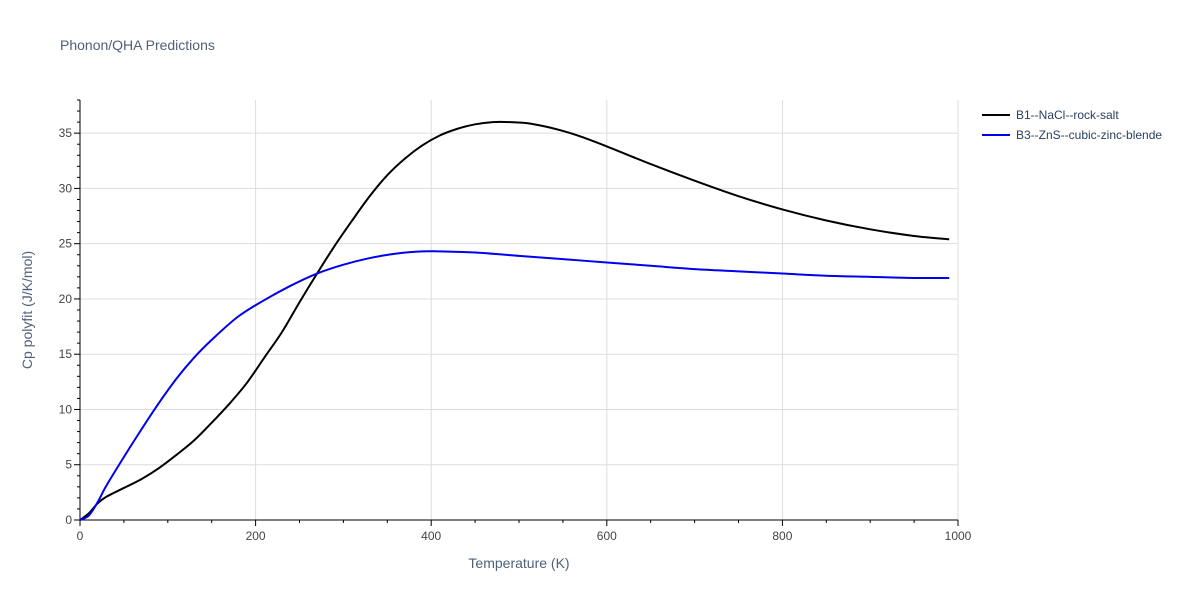 The height and width of the screenshot is (600, 1200). What do you see at coordinates (68, 465) in the screenshot?
I see `y-tick-label: 5` at bounding box center [68, 465].